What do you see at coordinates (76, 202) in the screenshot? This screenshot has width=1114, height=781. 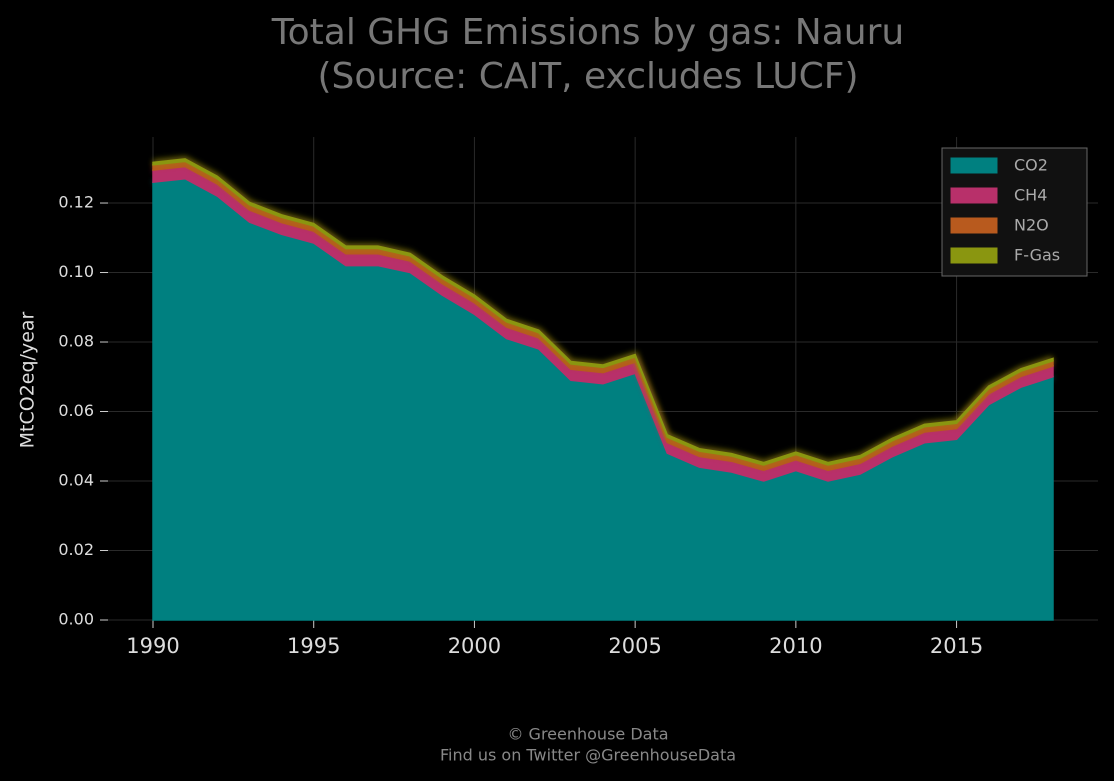 I see `y-tick-label: 0.12` at bounding box center [76, 202].